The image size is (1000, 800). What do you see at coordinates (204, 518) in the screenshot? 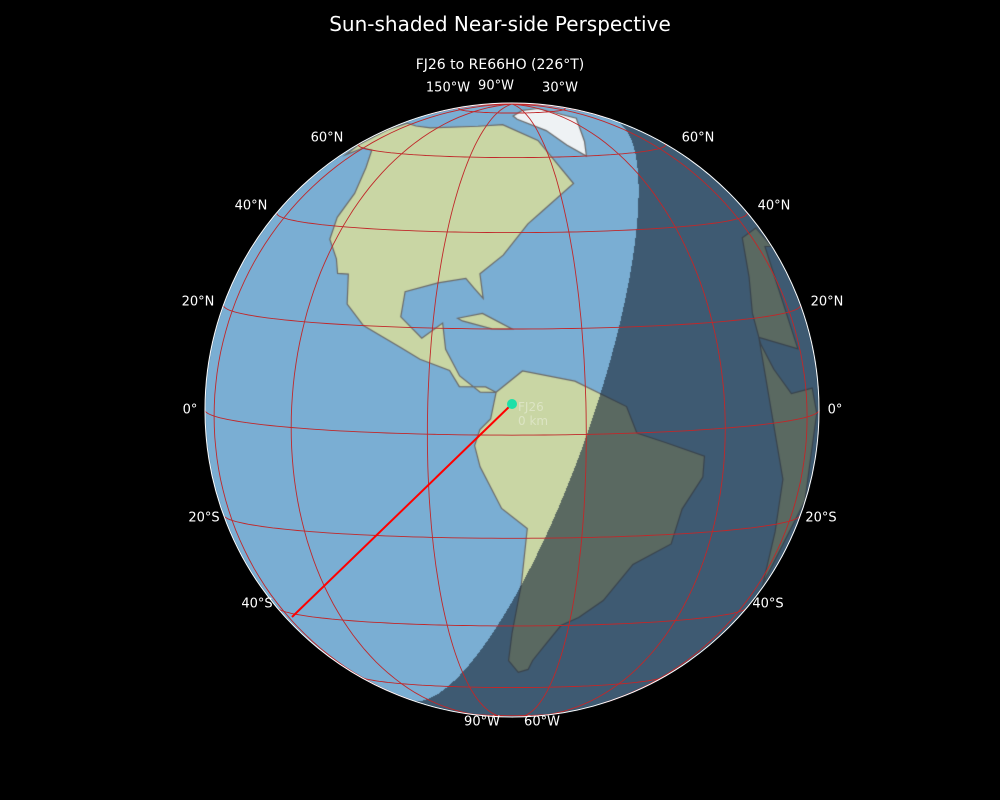
I see `lat-label-left: 20°S` at bounding box center [204, 518].